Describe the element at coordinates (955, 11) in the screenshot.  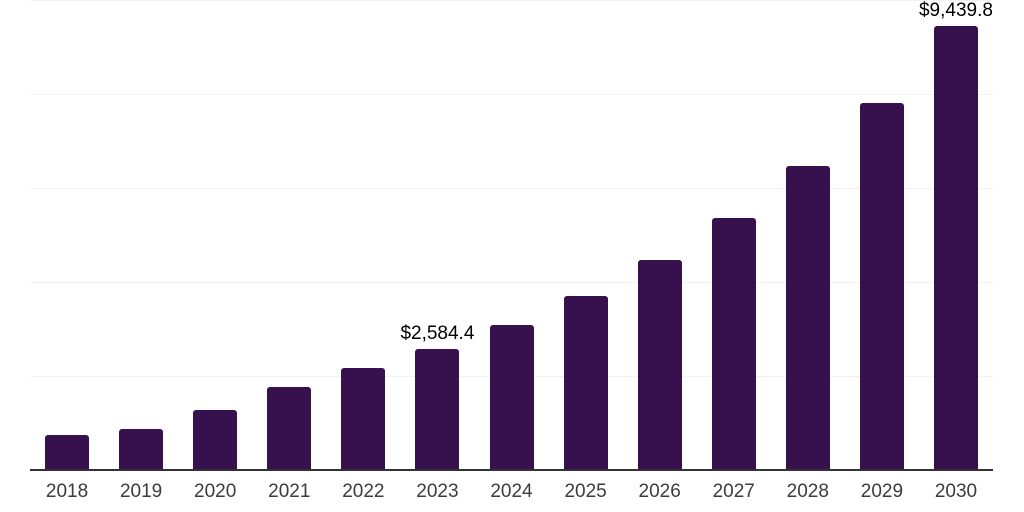
I see `bar-value-label: $9,439.8` at that location.